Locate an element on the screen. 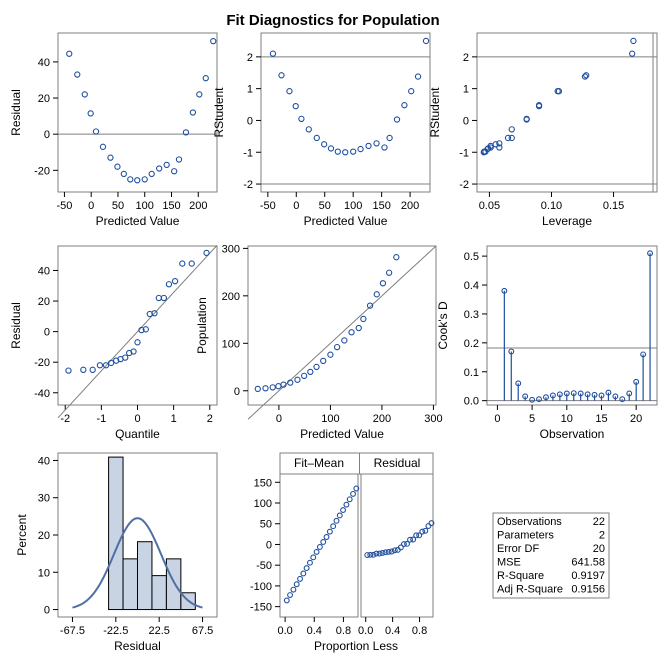  x-tick-label: 0.8 is located at coordinates (343, 631).